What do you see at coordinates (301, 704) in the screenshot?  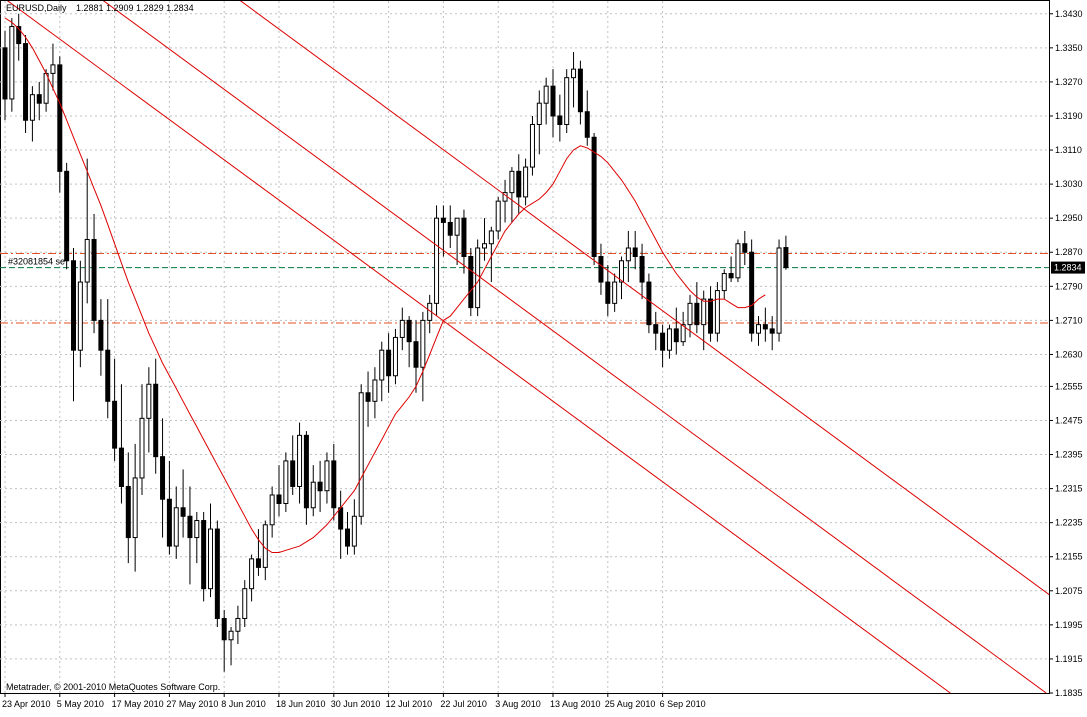 I see `x-tick-label: 18 Jun 2010` at bounding box center [301, 704].